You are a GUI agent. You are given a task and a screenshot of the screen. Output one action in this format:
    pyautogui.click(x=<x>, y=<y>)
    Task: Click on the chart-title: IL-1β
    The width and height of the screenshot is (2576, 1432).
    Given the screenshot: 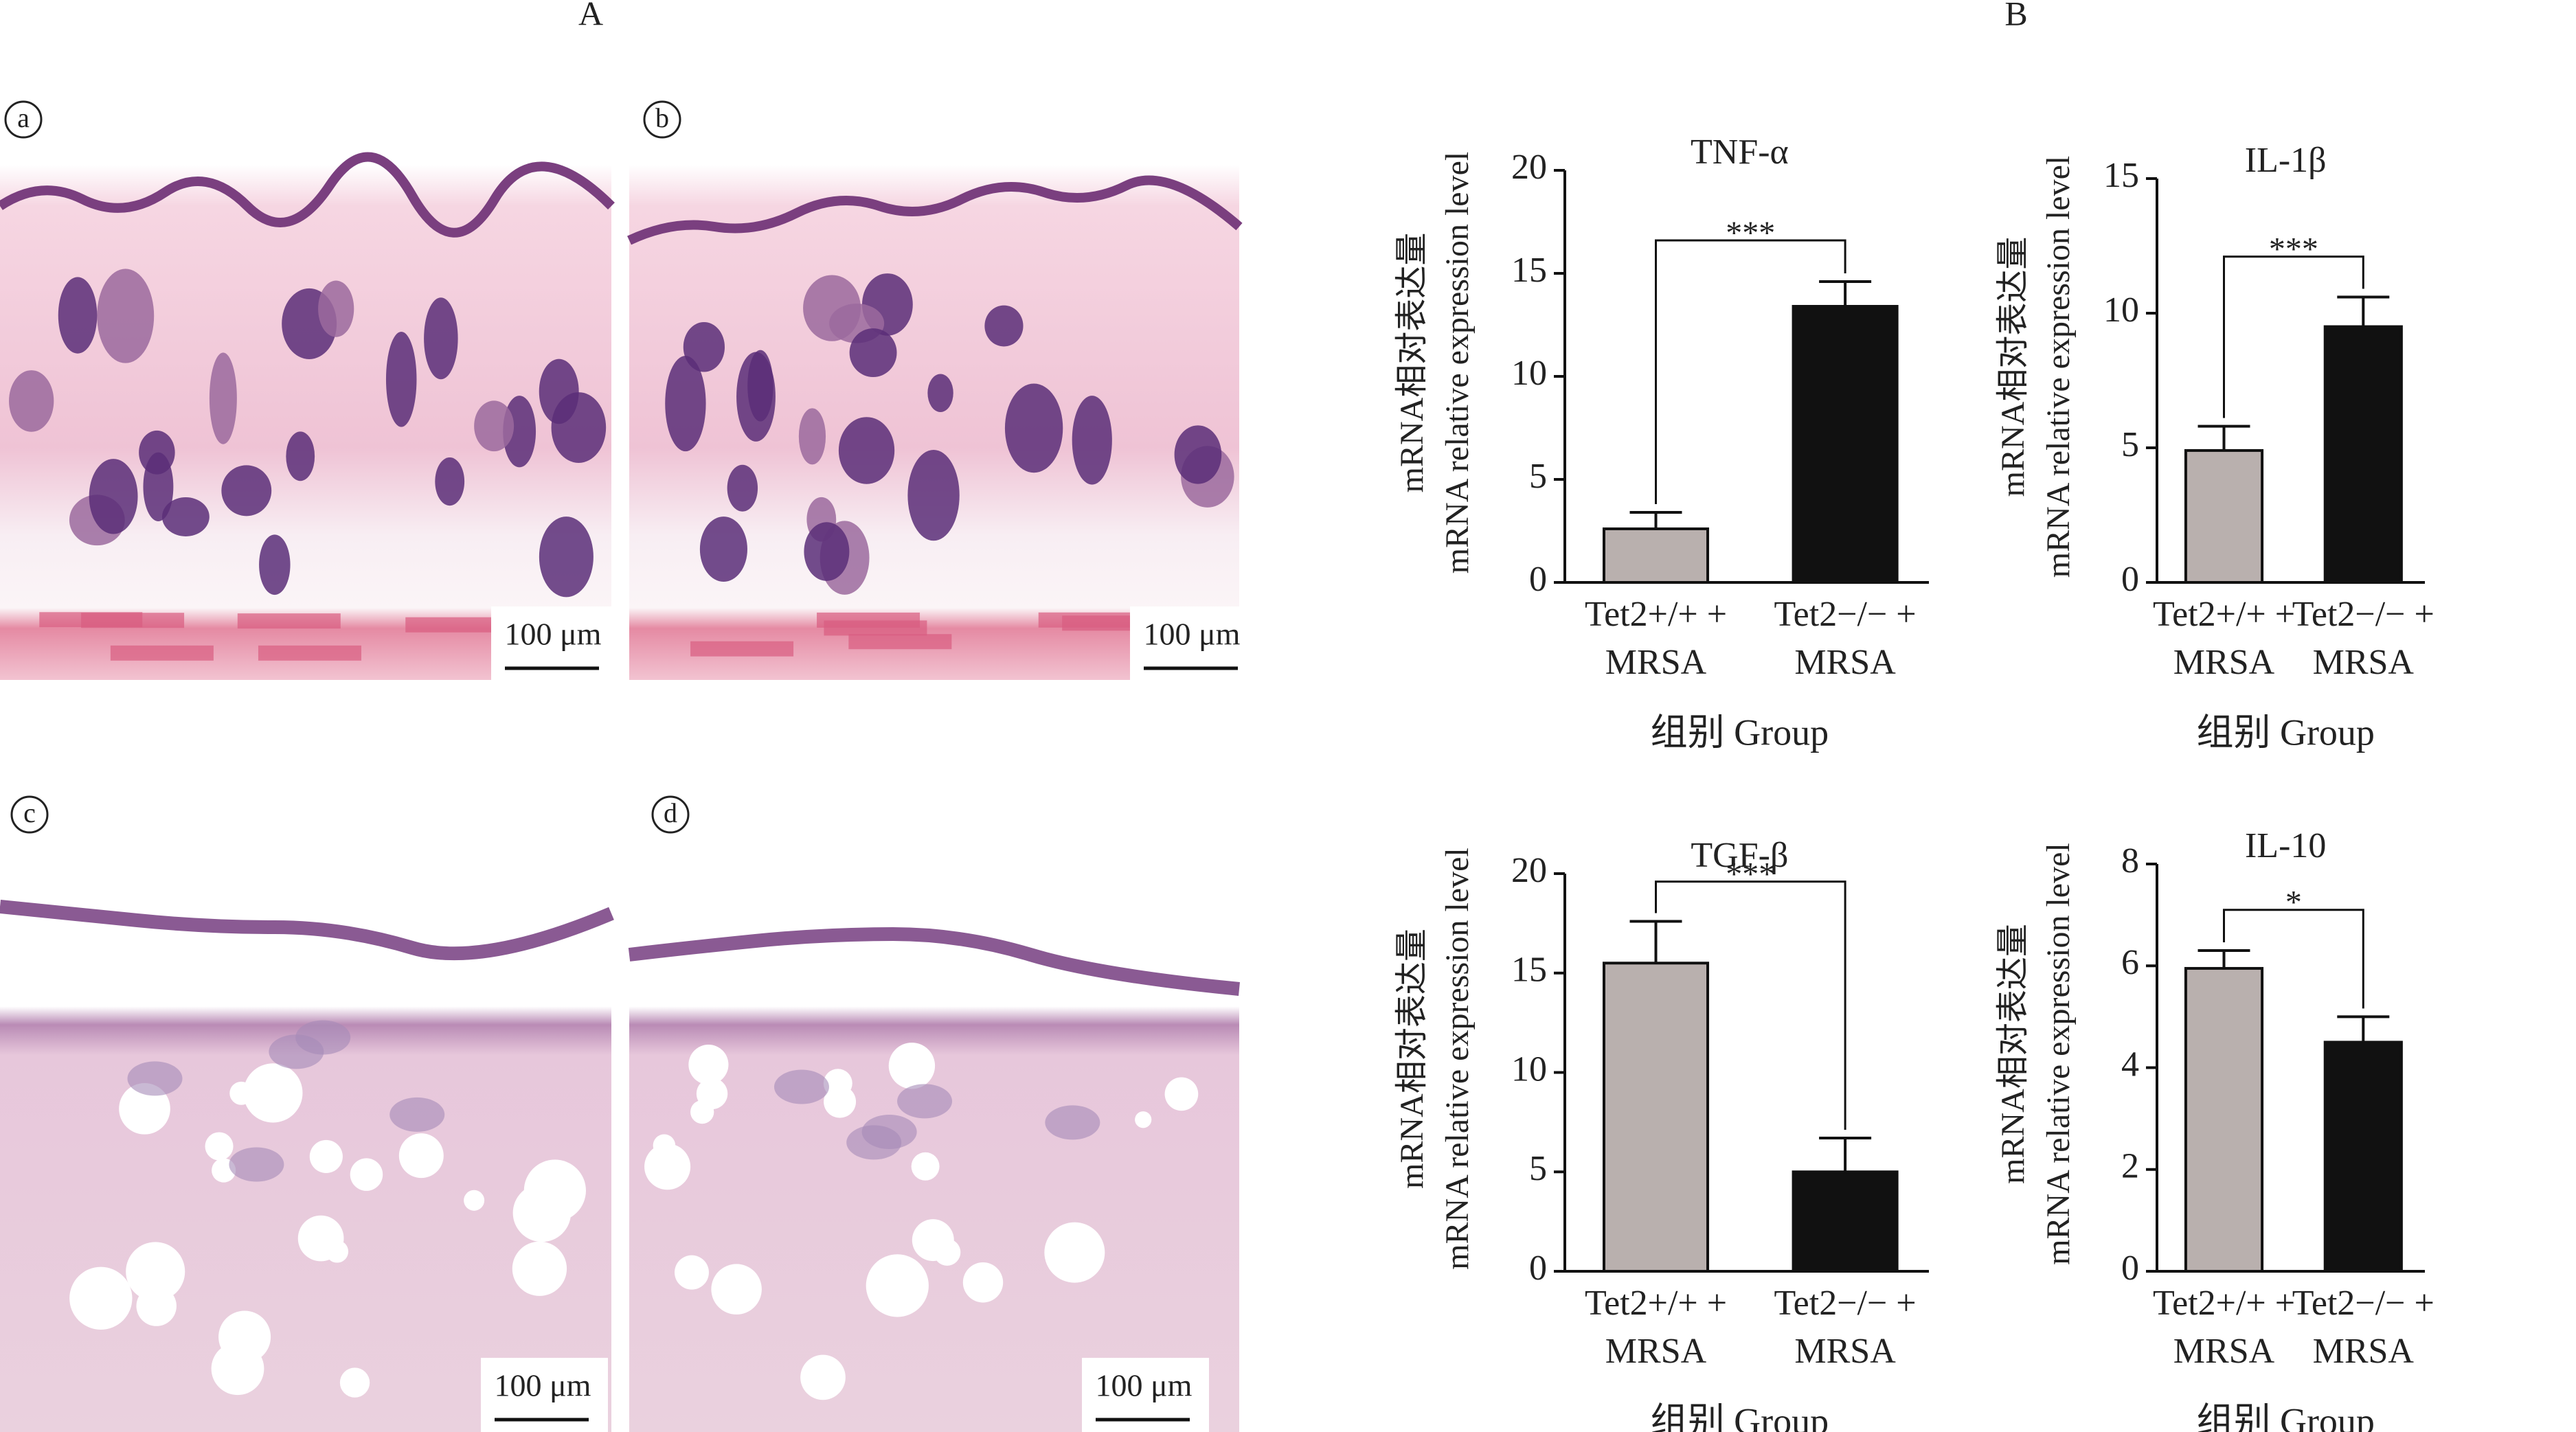 What is the action you would take?
    pyautogui.click(x=2286, y=161)
    